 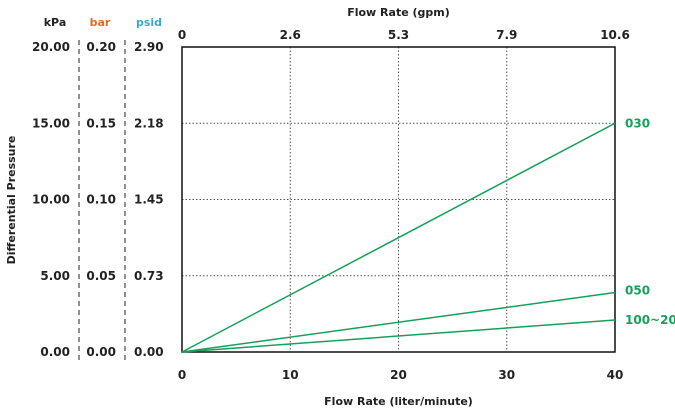 What do you see at coordinates (290, 35) in the screenshot?
I see `x2-tick-label: 2.6` at bounding box center [290, 35].